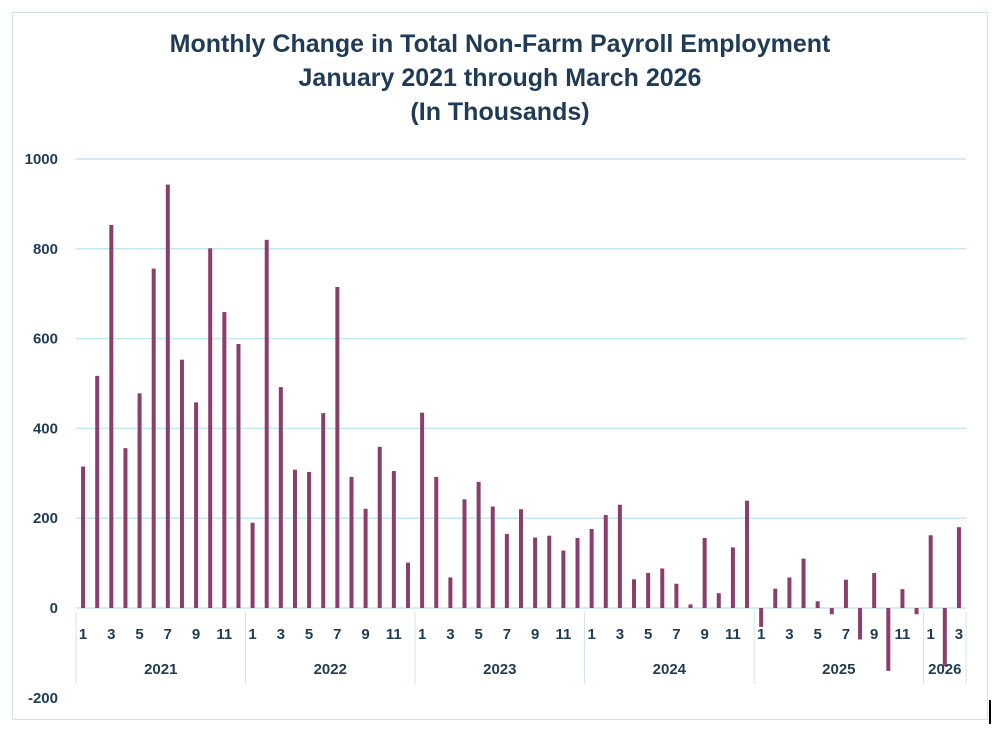 The height and width of the screenshot is (729, 1000). What do you see at coordinates (41, 159) in the screenshot?
I see `y-tick-label: 1000` at bounding box center [41, 159].